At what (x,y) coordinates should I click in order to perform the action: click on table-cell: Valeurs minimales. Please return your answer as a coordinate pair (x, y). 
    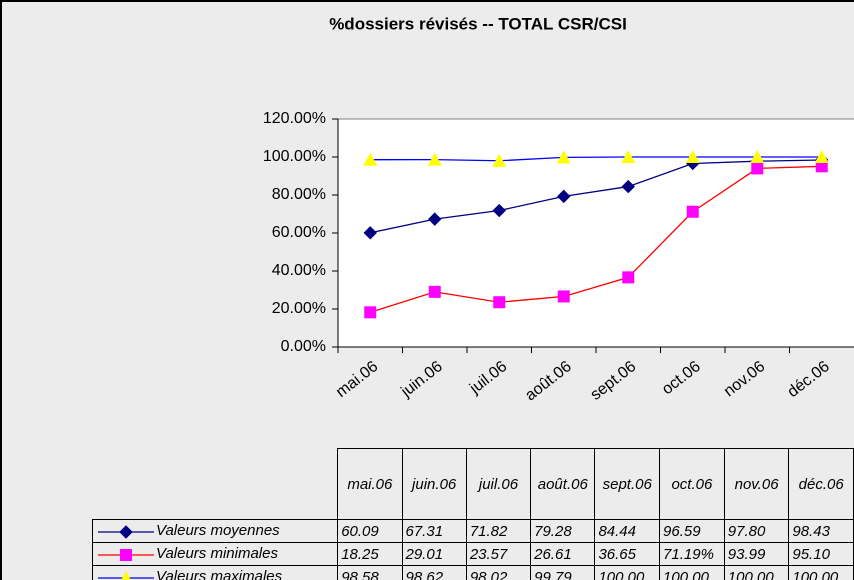
    Looking at the image, I should click on (215, 554).